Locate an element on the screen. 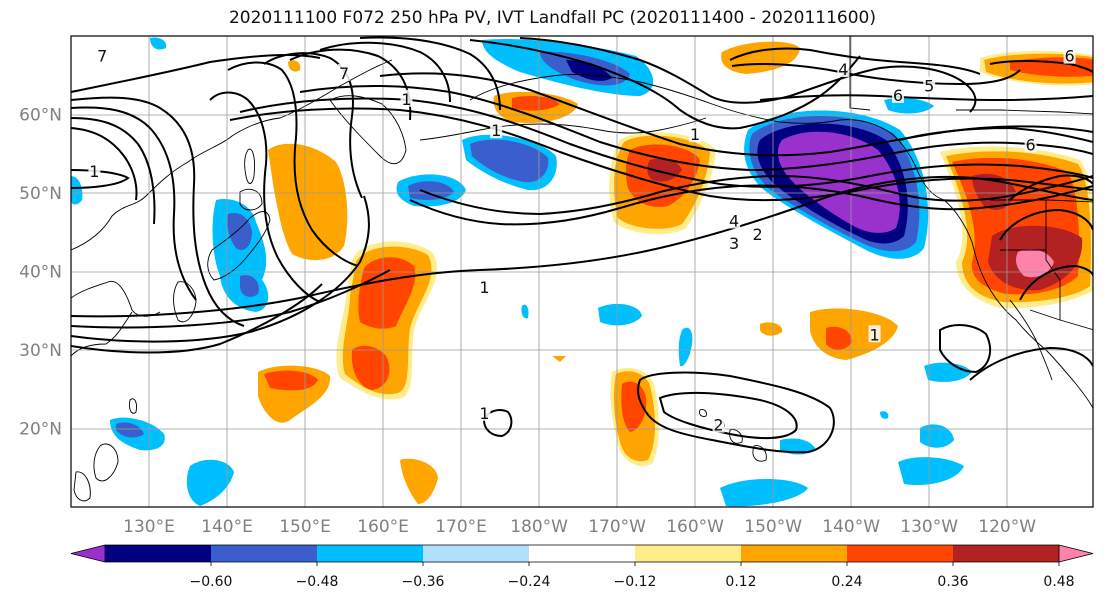 The height and width of the screenshot is (601, 1105). latitude-label: 20°N is located at coordinates (40, 430).